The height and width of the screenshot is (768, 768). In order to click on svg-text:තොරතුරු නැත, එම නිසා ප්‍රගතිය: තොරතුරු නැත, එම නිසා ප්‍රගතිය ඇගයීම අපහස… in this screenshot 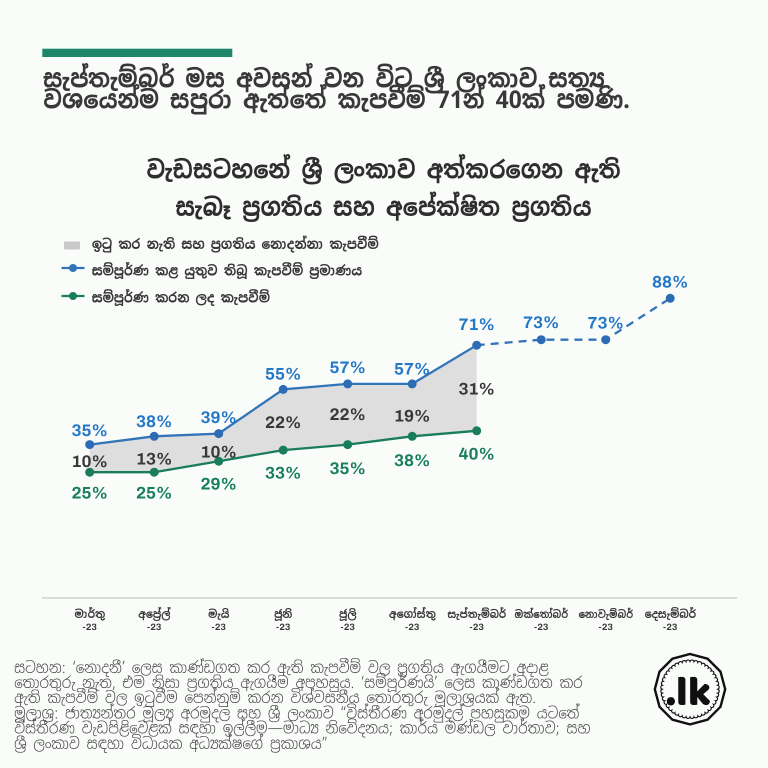, I will do `click(298, 683)`.